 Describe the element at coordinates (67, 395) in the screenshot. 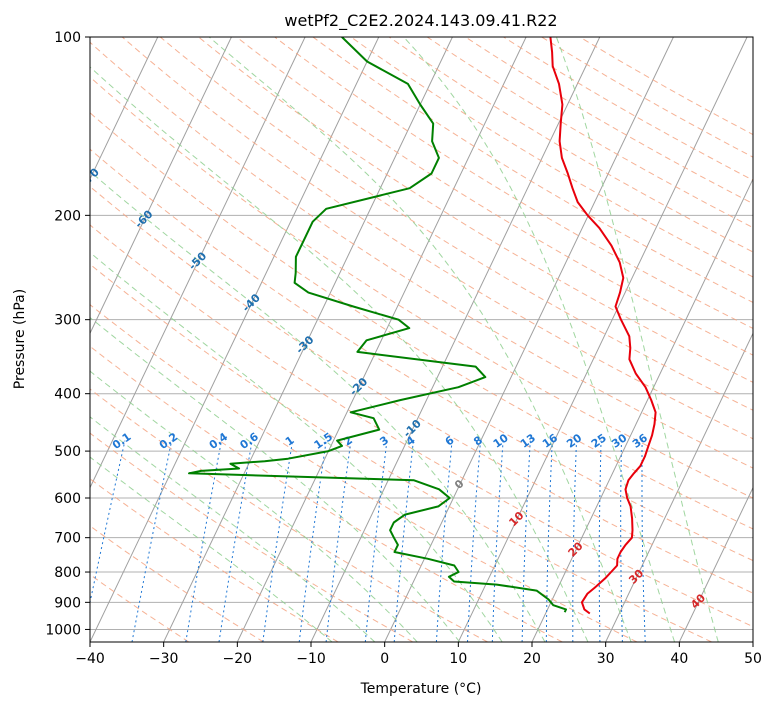

I see `y-tick-label: 400` at that location.